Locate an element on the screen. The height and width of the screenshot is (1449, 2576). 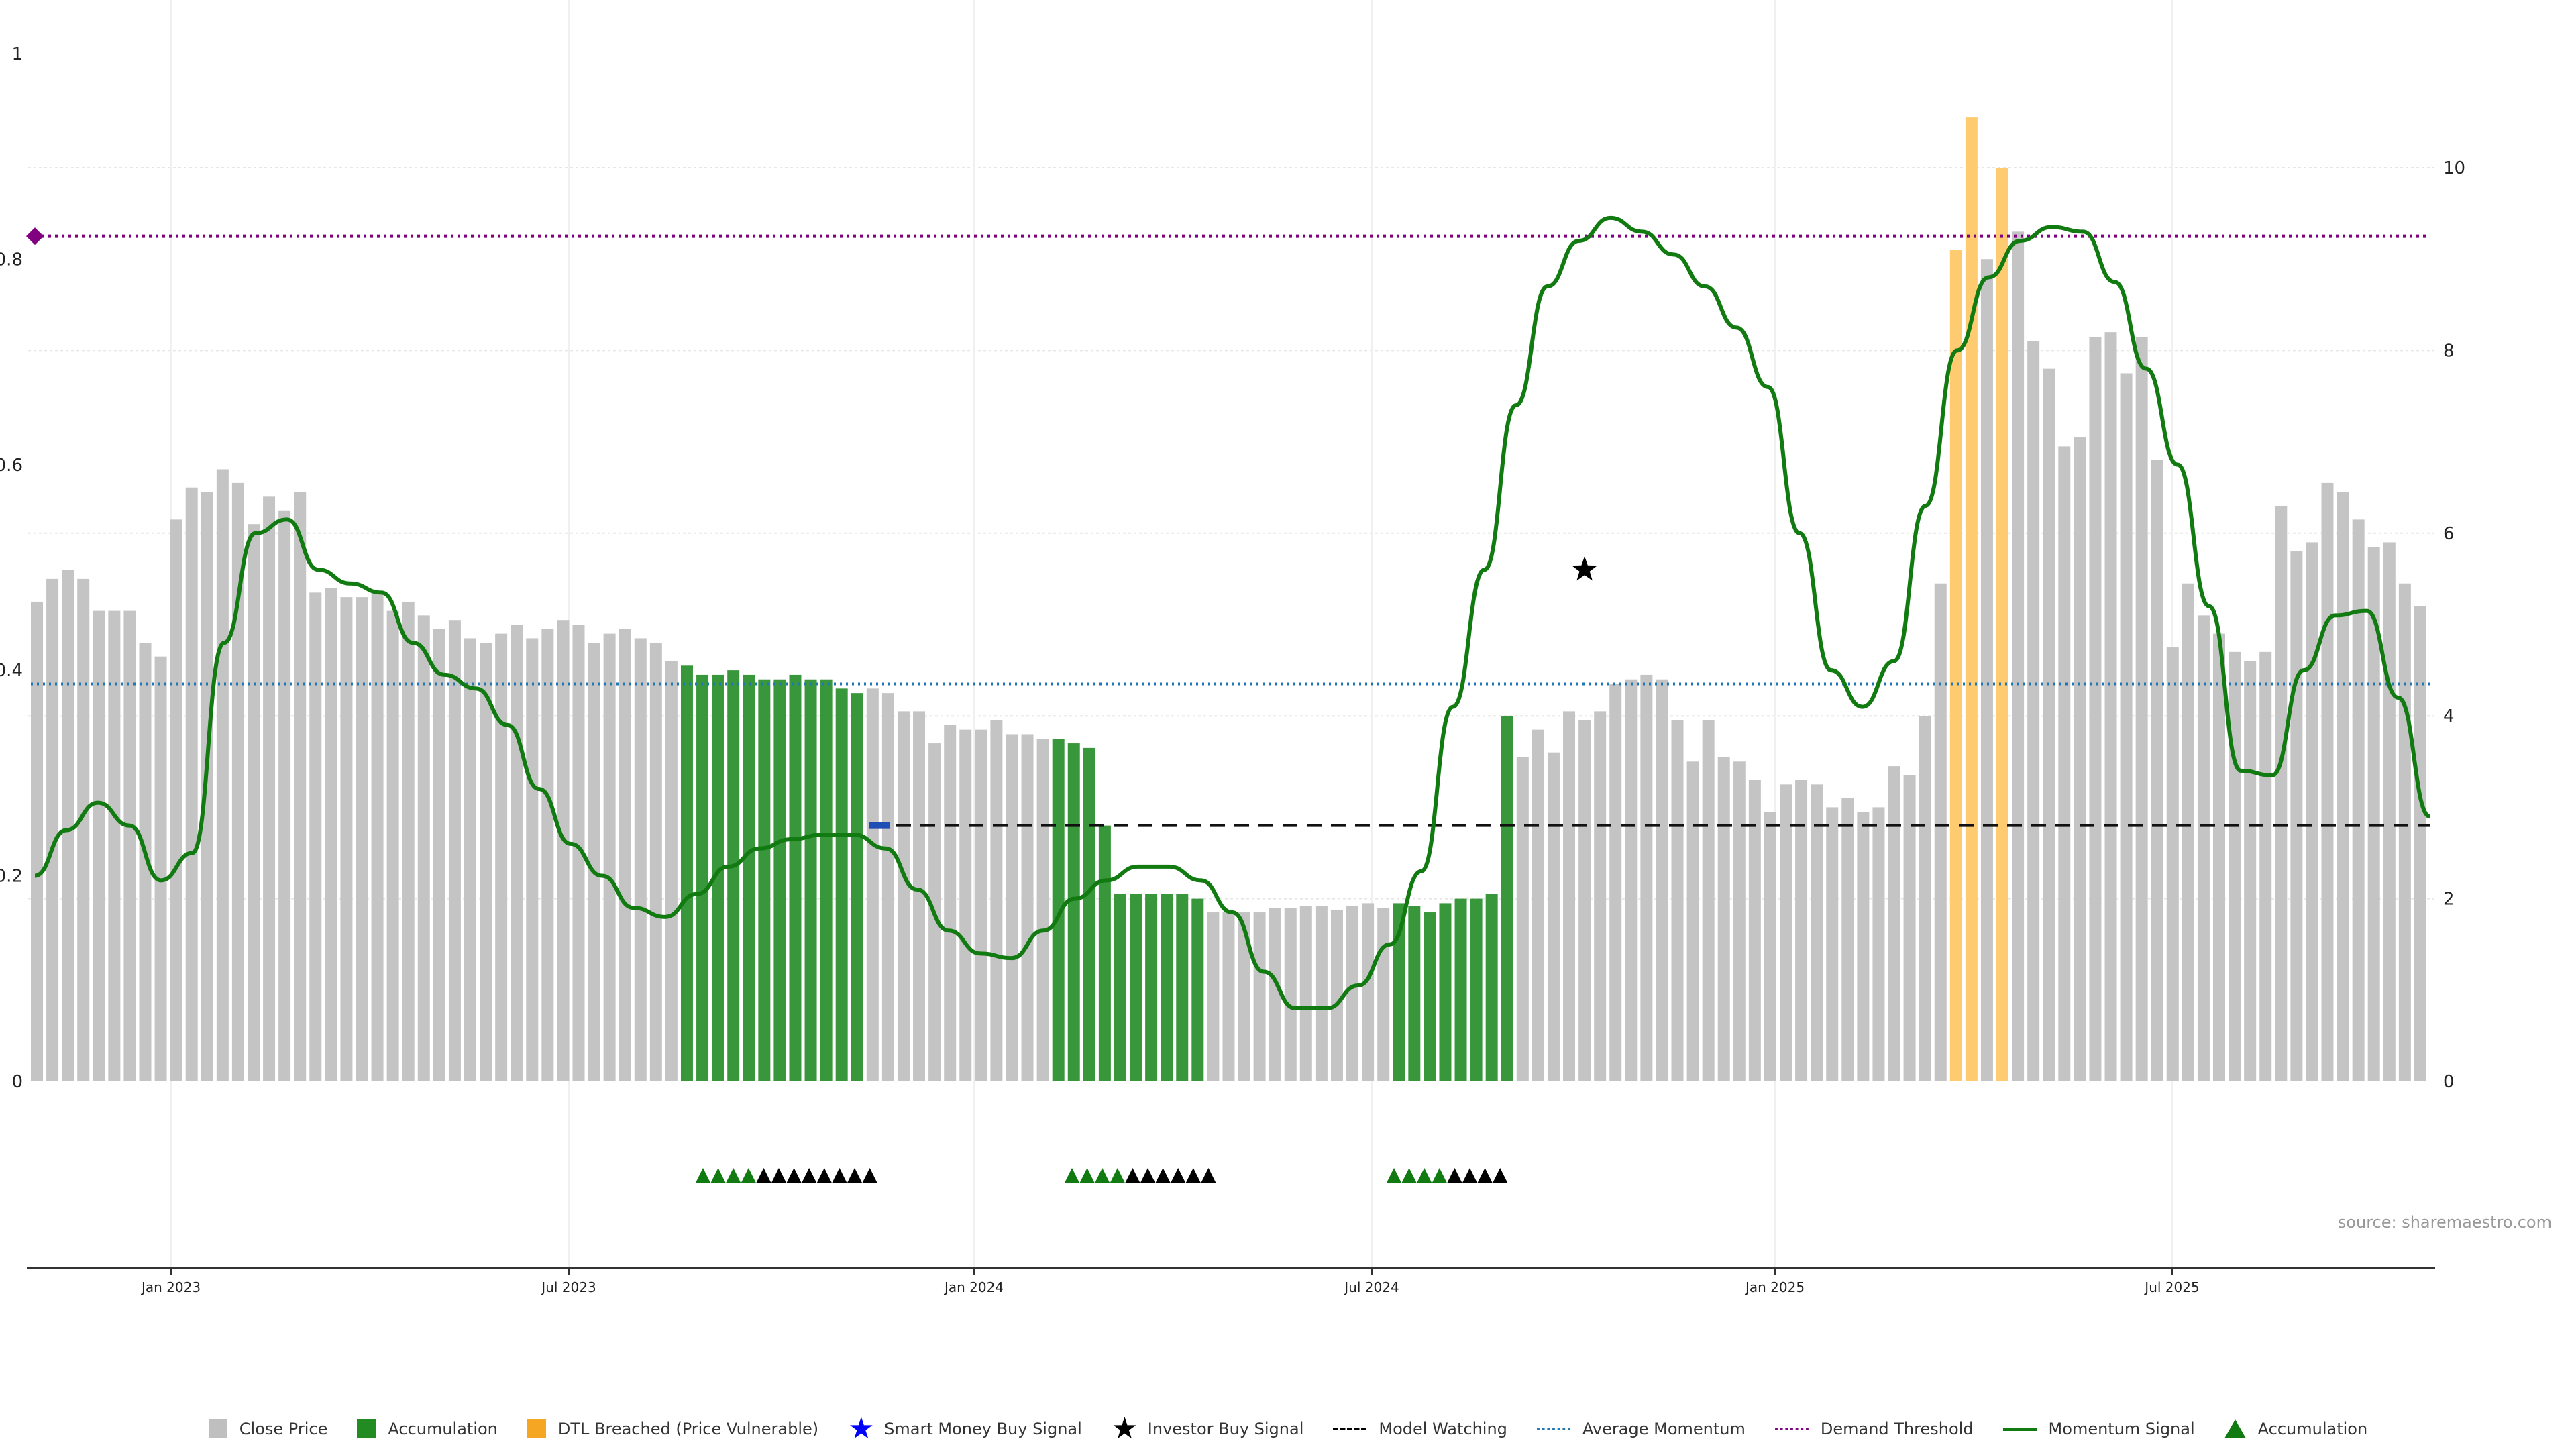
right-tick-label: 4 is located at coordinates (2449, 716).